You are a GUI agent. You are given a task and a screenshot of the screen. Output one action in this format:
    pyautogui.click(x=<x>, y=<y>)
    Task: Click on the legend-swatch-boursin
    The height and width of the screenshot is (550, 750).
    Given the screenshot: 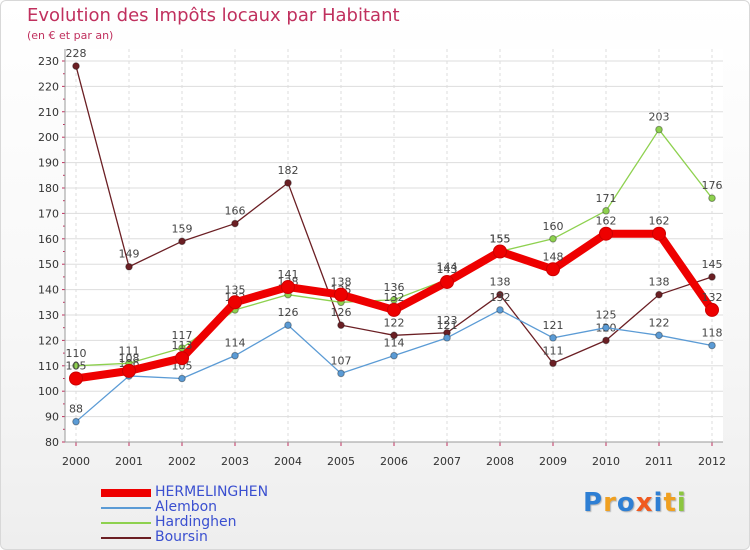 What is the action you would take?
    pyautogui.click(x=126, y=538)
    